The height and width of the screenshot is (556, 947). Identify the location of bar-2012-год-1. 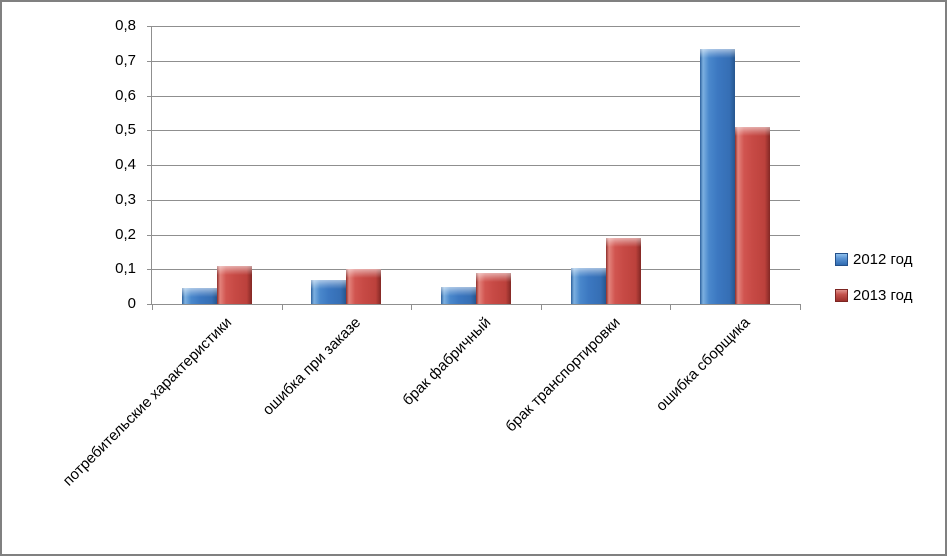
(328, 292).